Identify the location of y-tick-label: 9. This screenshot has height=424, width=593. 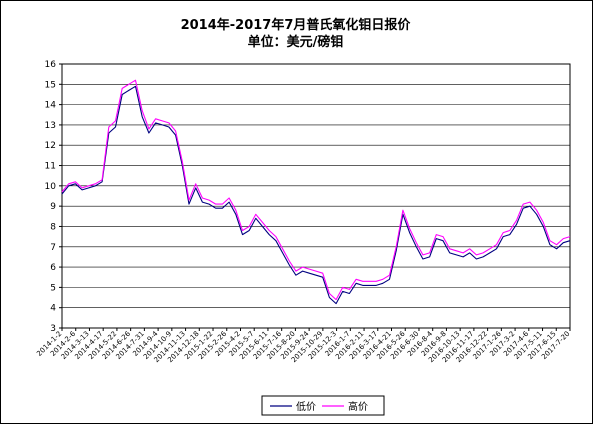
(53, 207).